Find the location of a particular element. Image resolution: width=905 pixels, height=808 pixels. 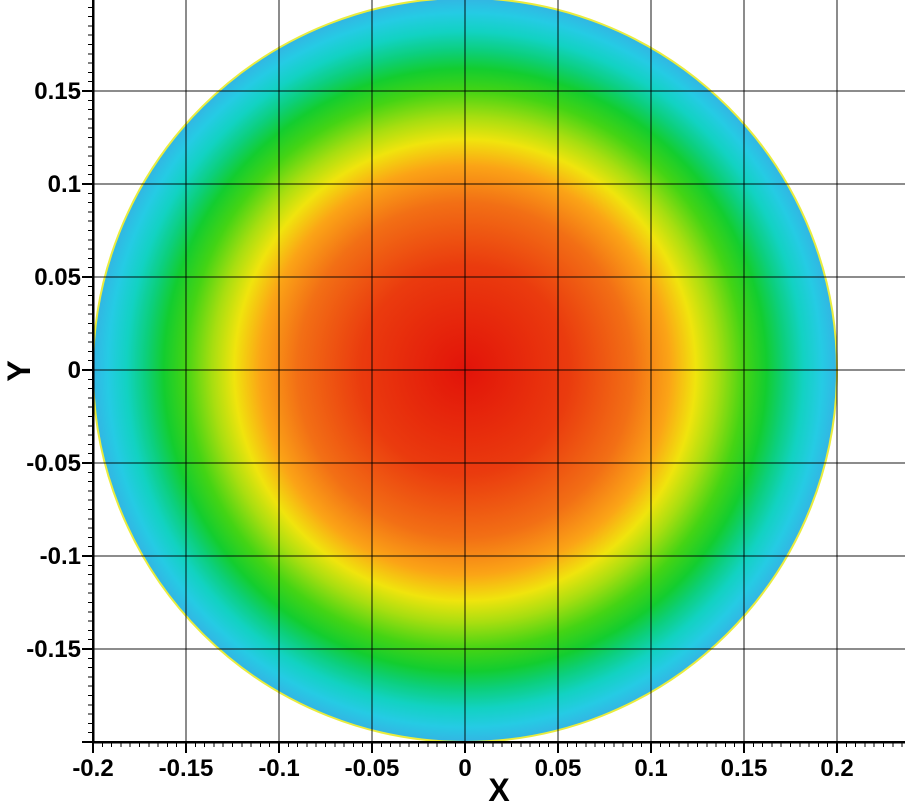

y-tick-label: 0.15 is located at coordinates (57, 91).